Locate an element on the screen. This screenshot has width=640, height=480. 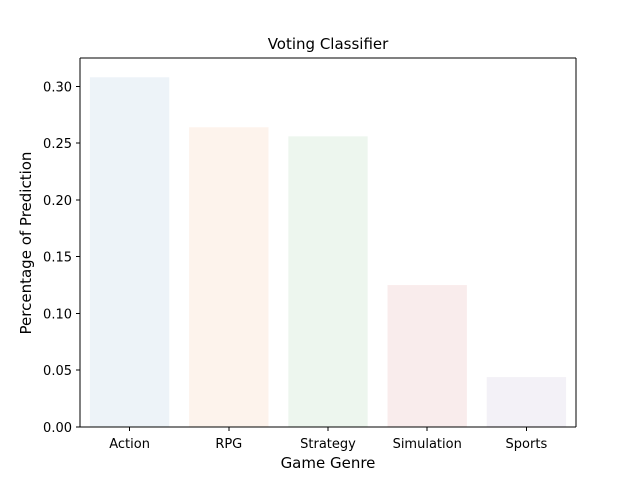
y-axis-ticks: 0.00 0.05 0.10 0.15 0.20 0.25 0.30 is located at coordinates (61, 258).